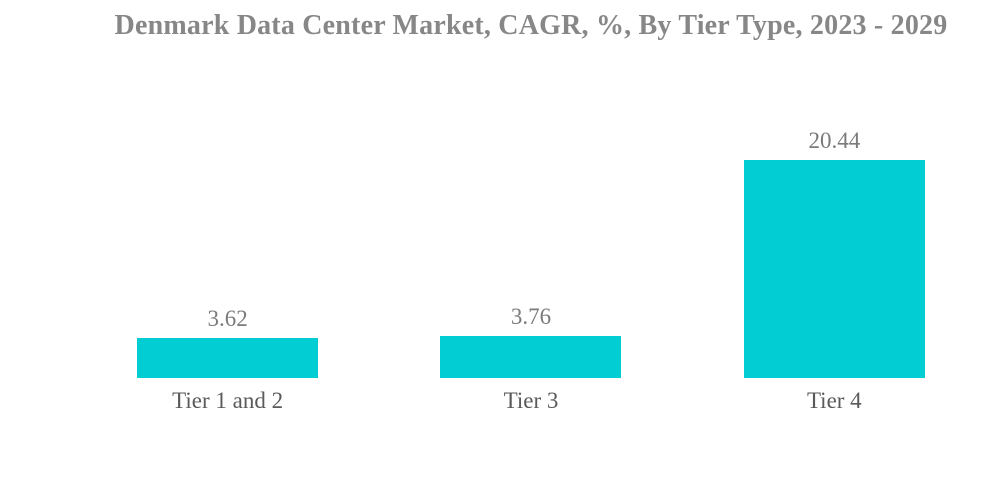 The image size is (1000, 483). Describe the element at coordinates (228, 400) in the screenshot. I see `category-label: Tier 1 and 2` at that location.